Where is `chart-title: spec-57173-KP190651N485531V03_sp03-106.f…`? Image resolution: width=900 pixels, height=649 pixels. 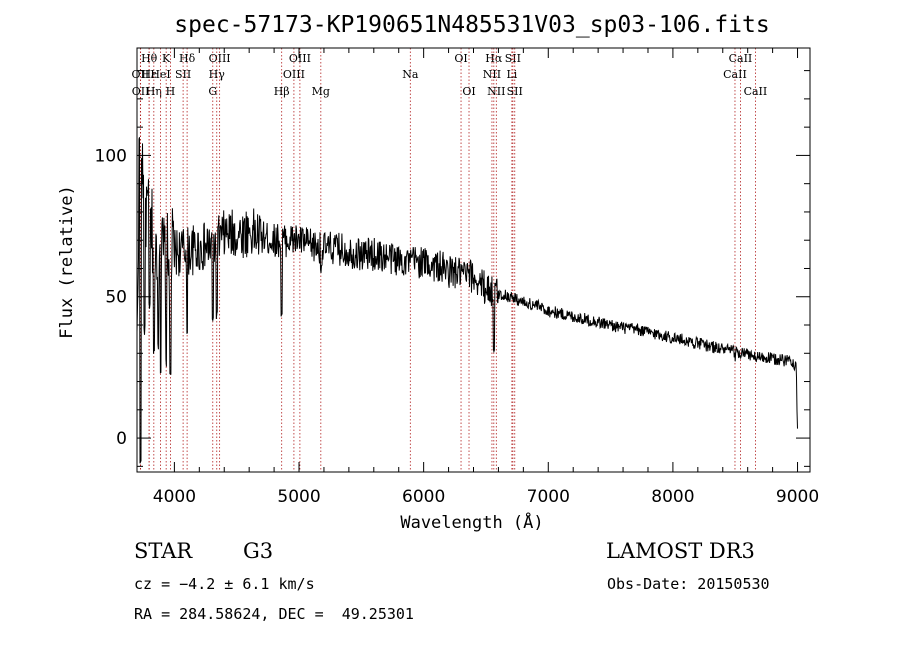 chart-title: spec-57173-KP190651N485531V03_sp03-106.f… is located at coordinates (471, 25).